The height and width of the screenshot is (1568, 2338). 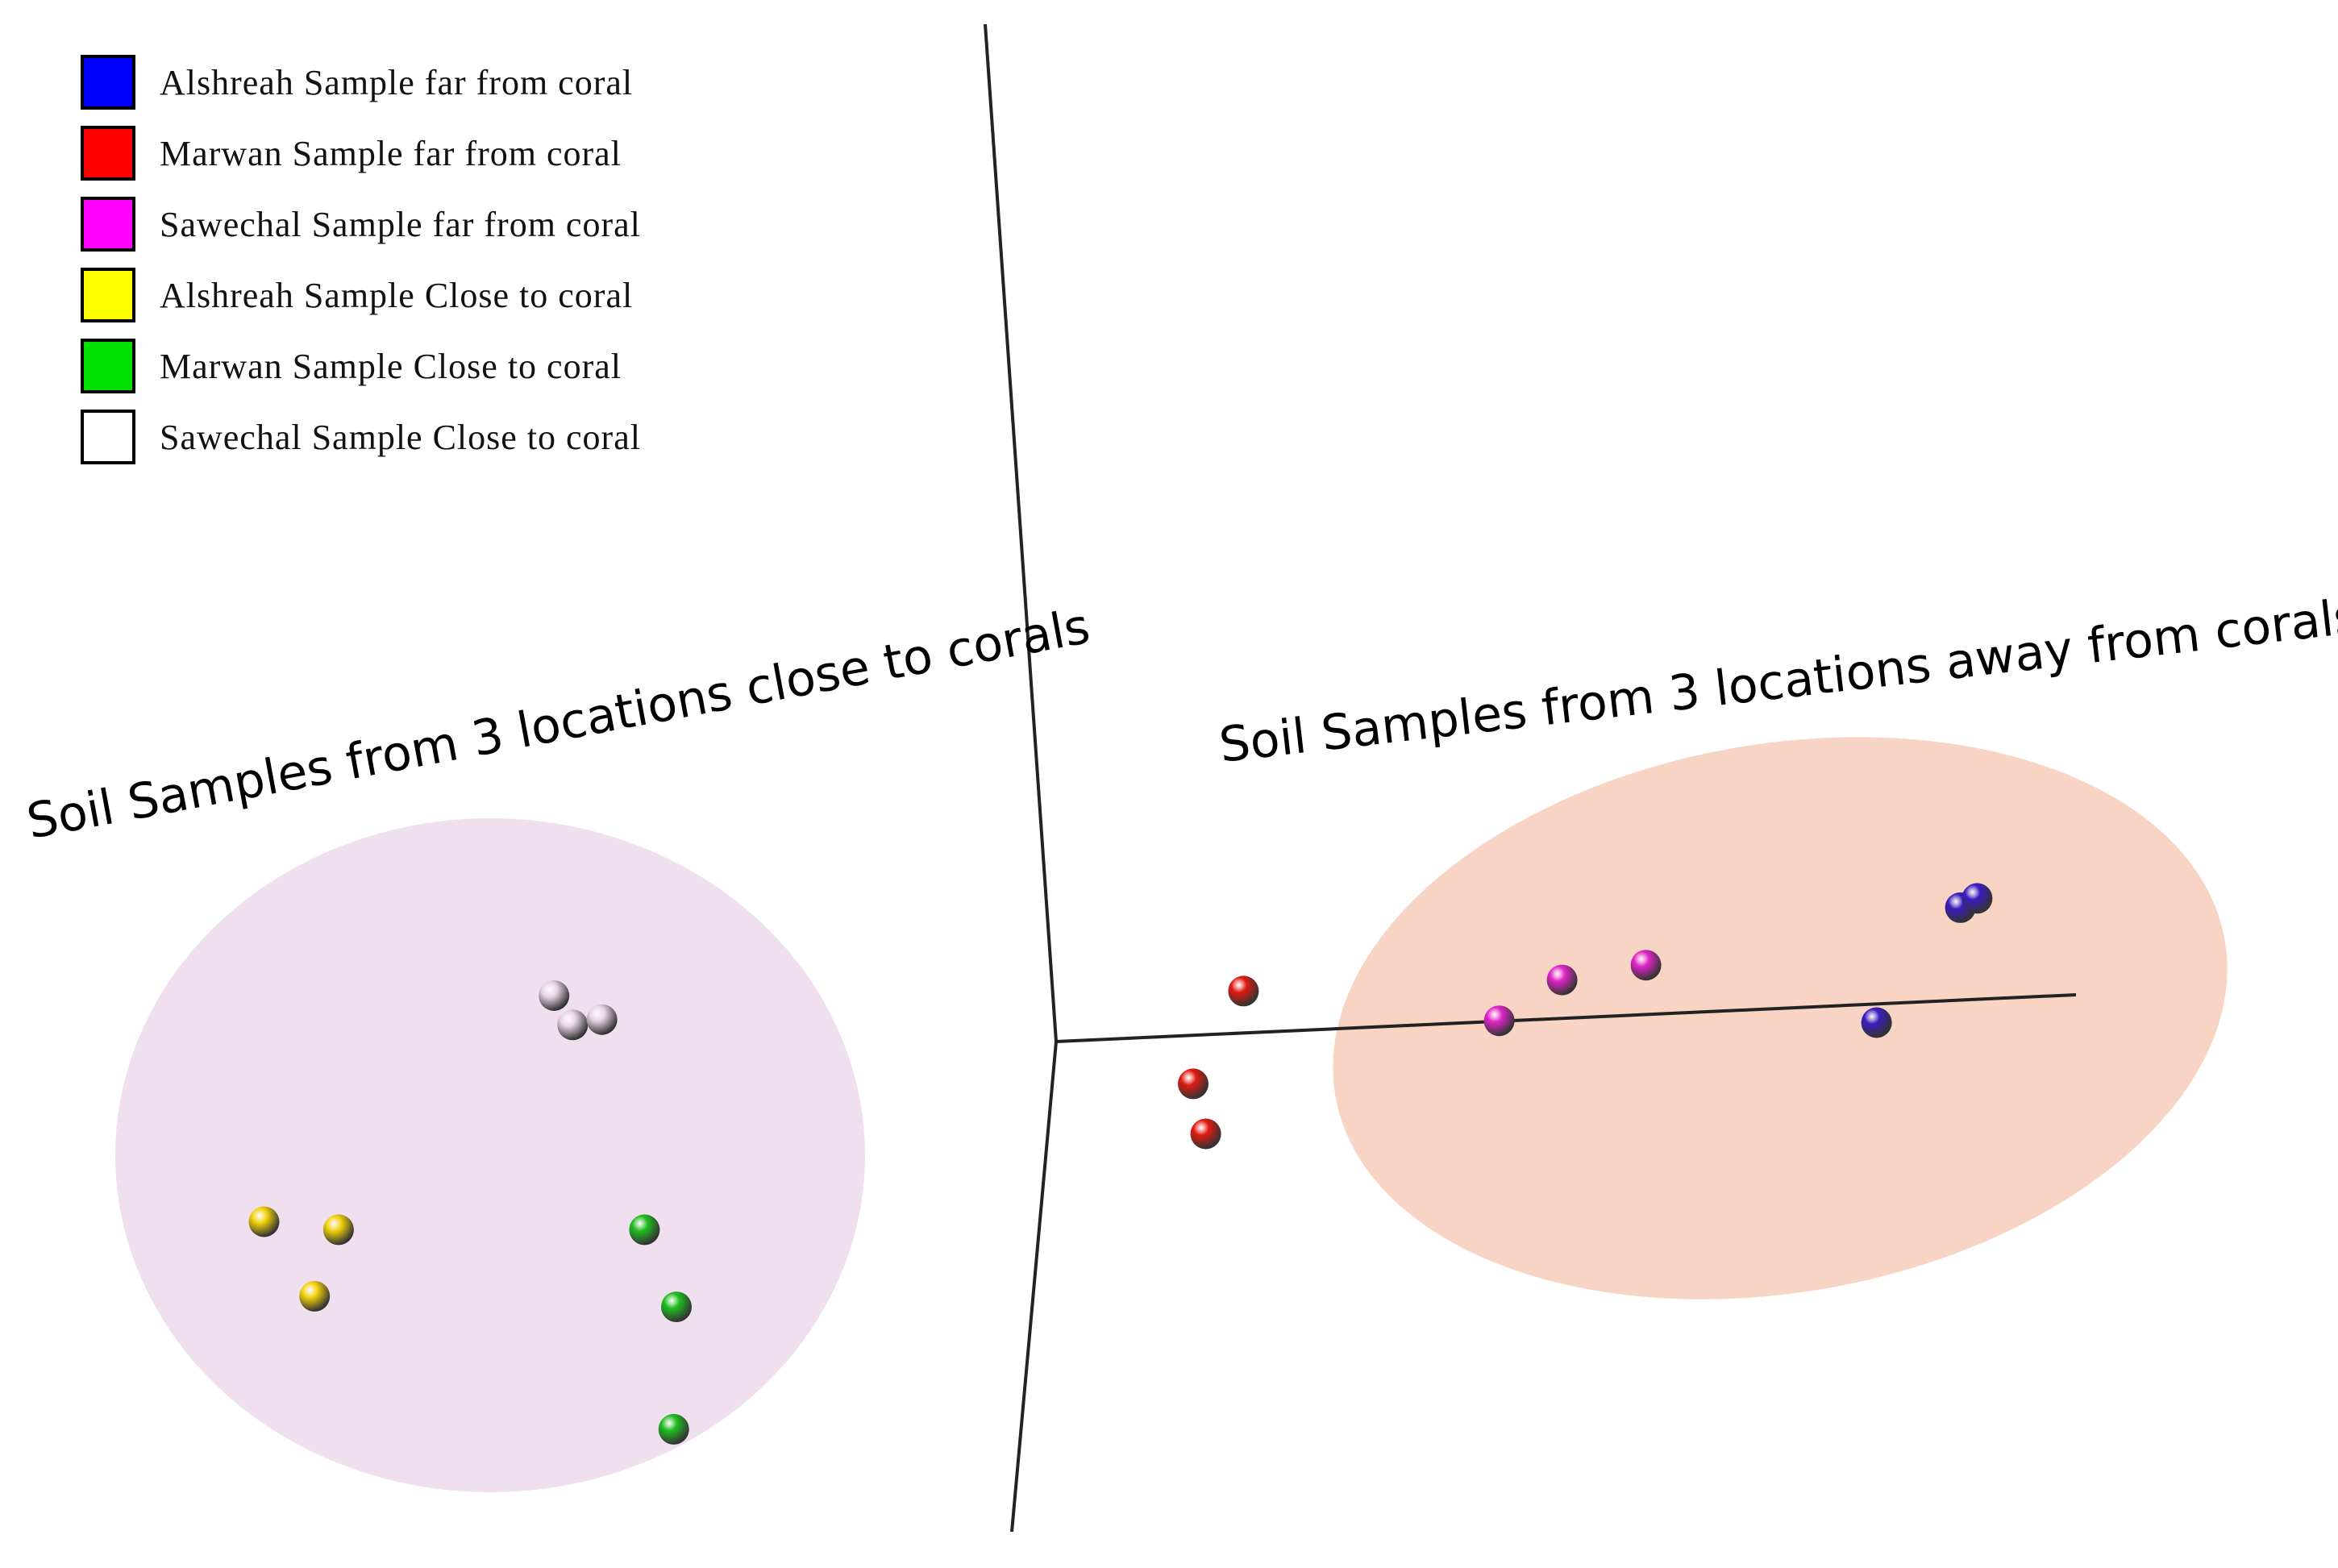 I want to click on legend-item: Sawechal Sample far from coral, so click(x=361, y=224).